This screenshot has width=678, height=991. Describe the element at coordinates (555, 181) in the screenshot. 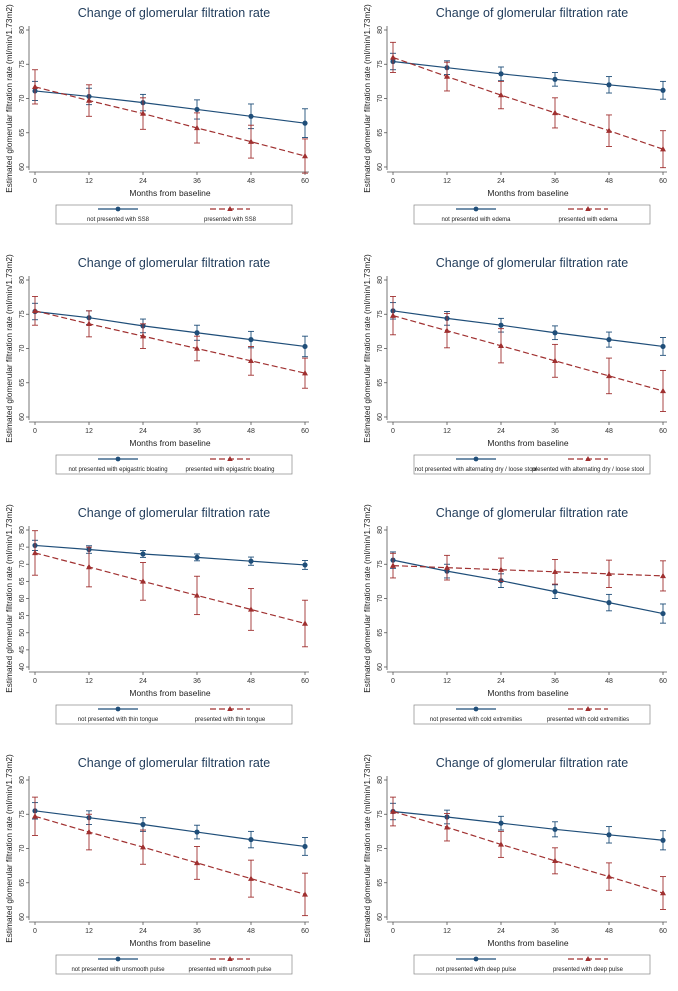

I see `x-tick-label: 36` at that location.